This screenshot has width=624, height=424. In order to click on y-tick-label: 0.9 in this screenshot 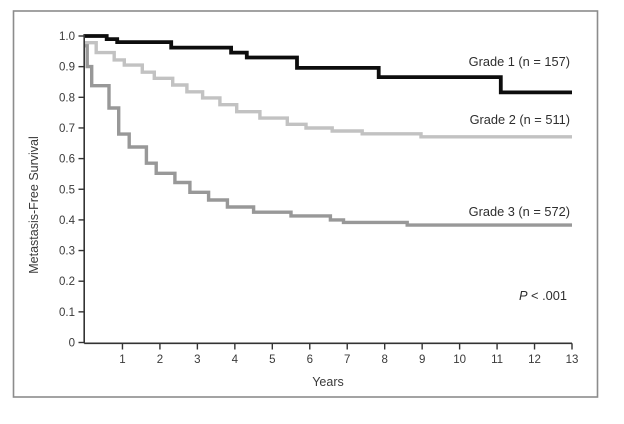, I will do `click(67, 68)`.